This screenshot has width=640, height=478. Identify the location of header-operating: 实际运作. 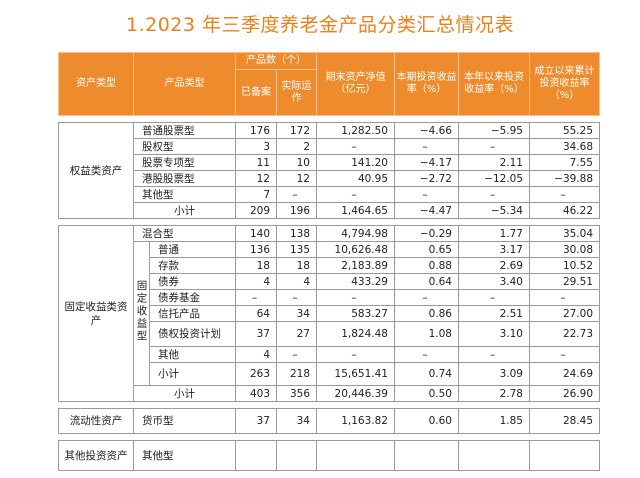
(296, 92).